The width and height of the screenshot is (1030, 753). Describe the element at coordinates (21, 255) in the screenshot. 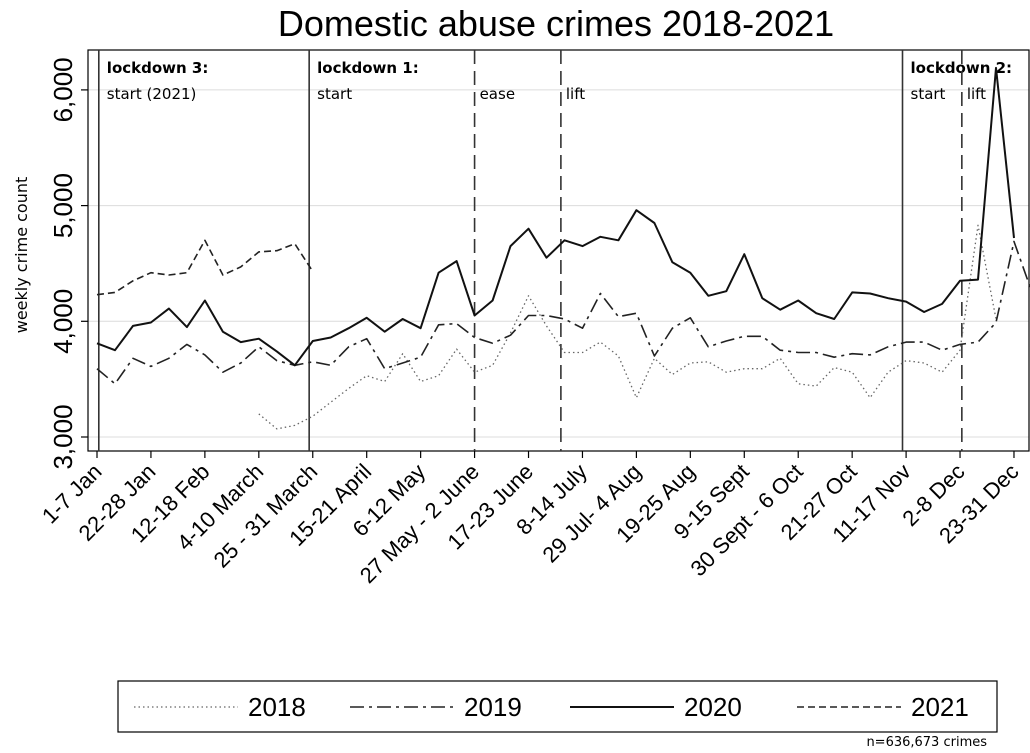

I see `y-axis-label: weekly crime count` at that location.